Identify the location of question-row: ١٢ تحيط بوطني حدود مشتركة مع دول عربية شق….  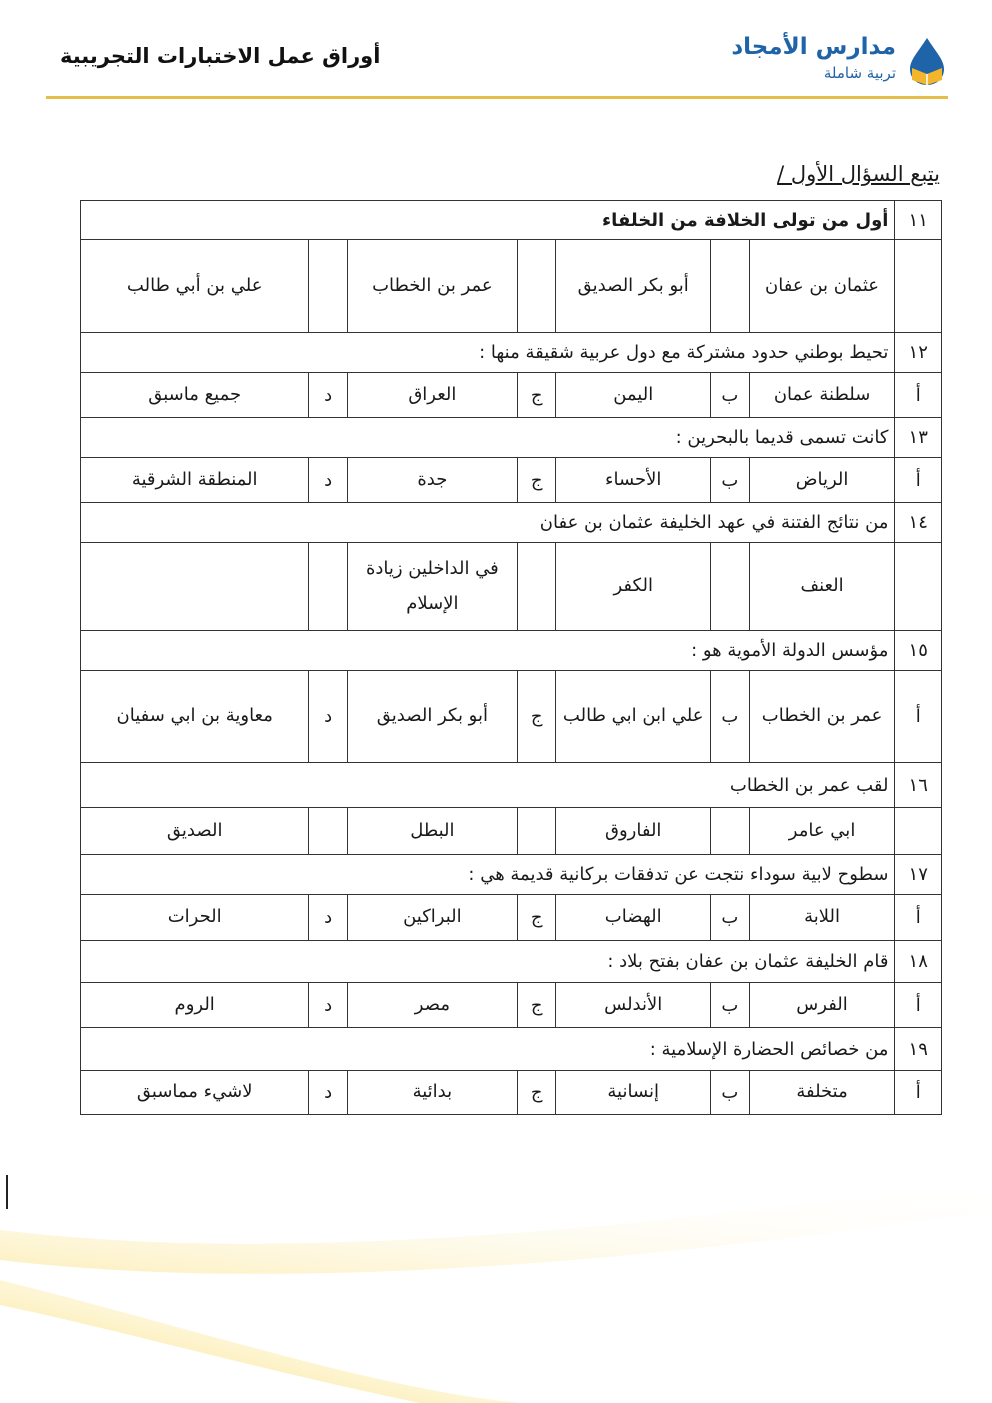
(510, 352).